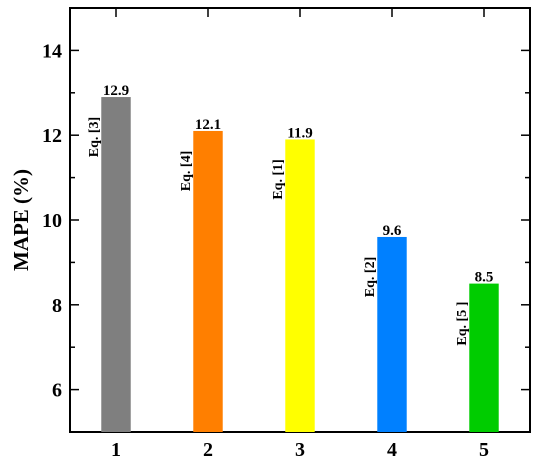 The image size is (550, 461). Describe the element at coordinates (299, 133) in the screenshot. I see `data-label: 11.9` at that location.